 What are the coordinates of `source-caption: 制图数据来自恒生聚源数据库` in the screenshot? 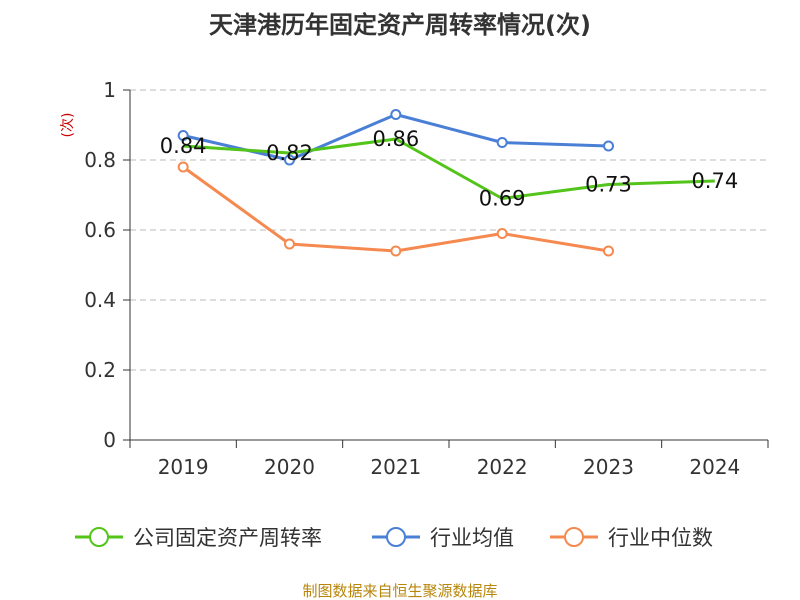 It's located at (399, 591).